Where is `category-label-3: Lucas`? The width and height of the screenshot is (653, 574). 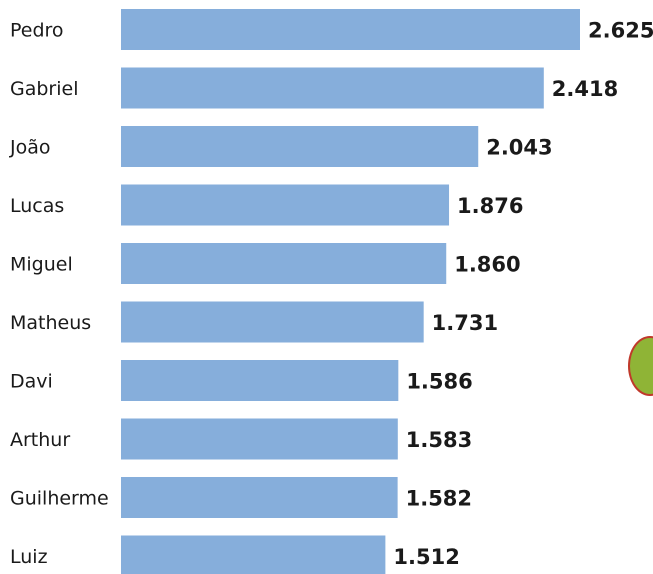
category-label-3: Lucas is located at coordinates (37, 206).